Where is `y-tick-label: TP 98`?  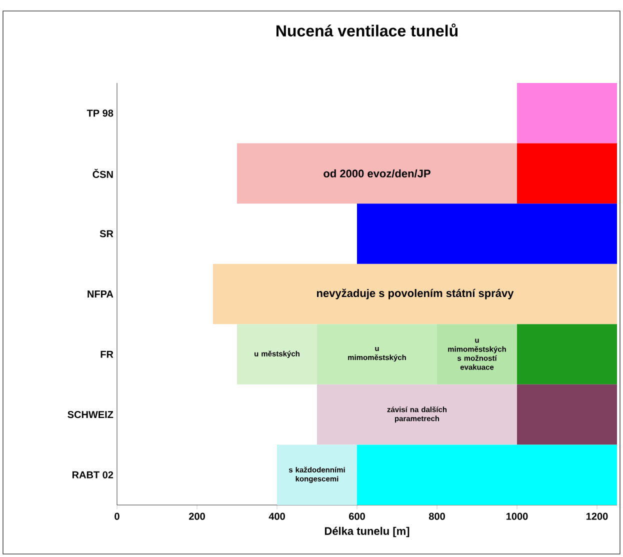 y-tick-label: TP 98 is located at coordinates (100, 113).